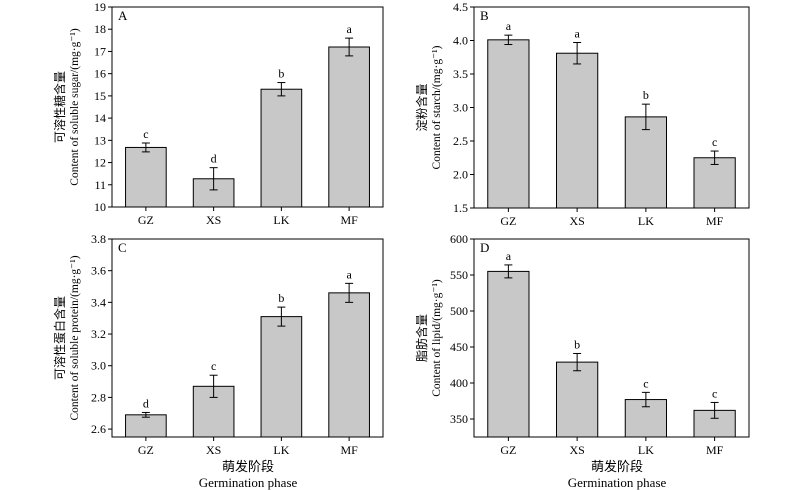  Describe the element at coordinates (100, 96) in the screenshot. I see `y-tick-label: 15` at that location.